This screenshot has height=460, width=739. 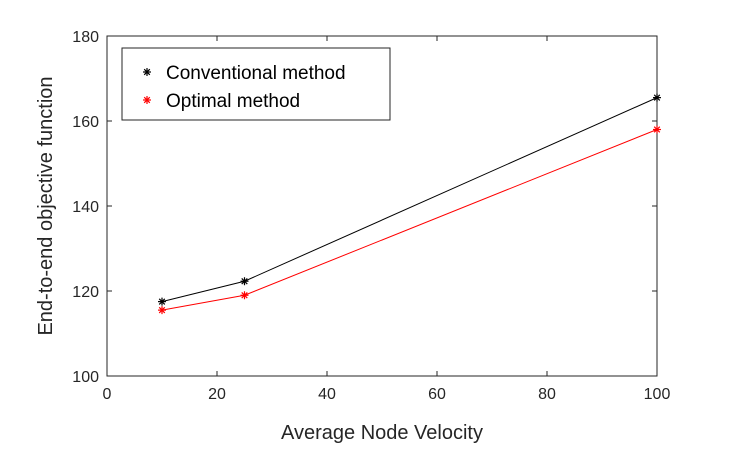 What do you see at coordinates (85, 377) in the screenshot?
I see `y-tick-label: 100` at bounding box center [85, 377].